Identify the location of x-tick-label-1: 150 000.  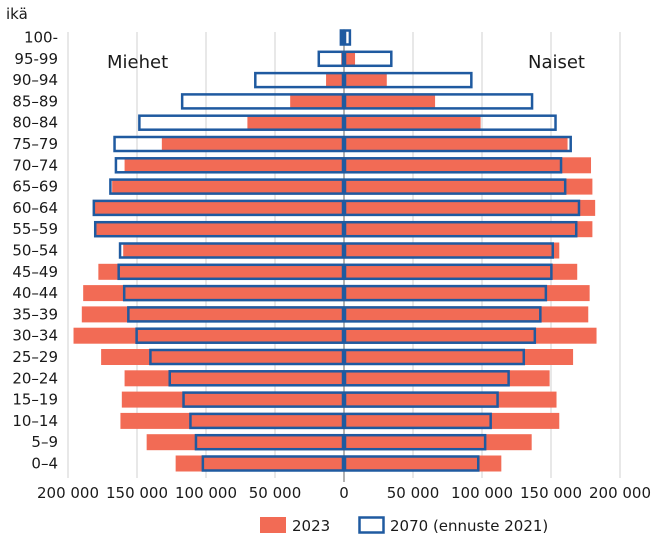
(137, 493).